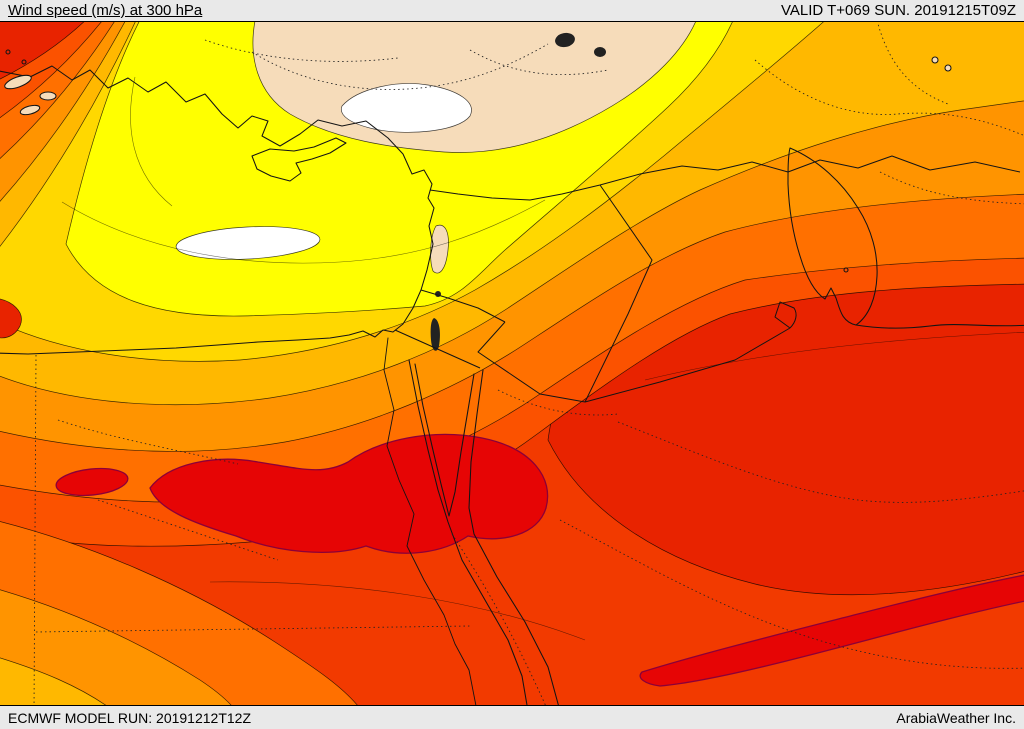  I want to click on border-turkey-syria-iraq-iran, so click(725, 178).